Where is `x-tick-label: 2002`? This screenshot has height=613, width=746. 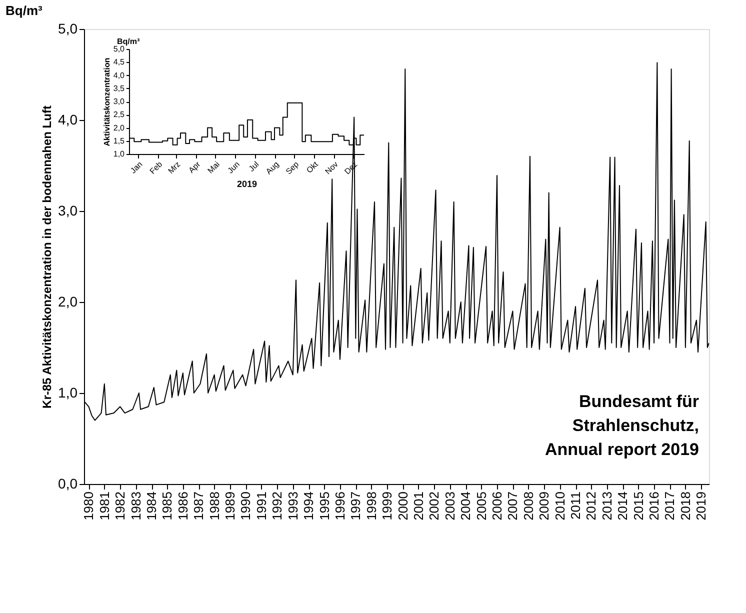 x-tick-label: 2002 is located at coordinates (434, 506).